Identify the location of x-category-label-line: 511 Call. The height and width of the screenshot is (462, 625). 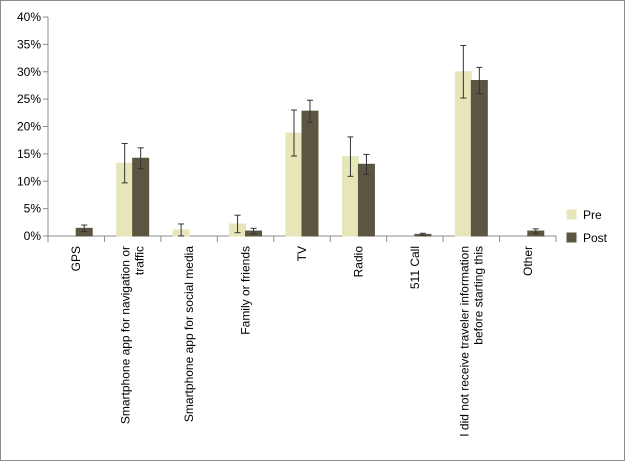
(415, 267).